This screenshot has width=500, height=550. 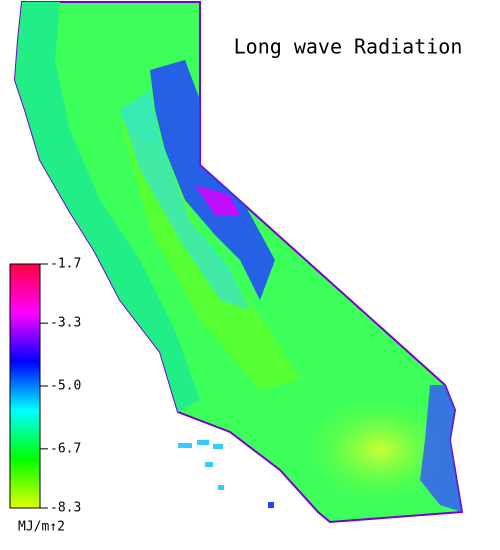 What do you see at coordinates (348, 47) in the screenshot?
I see `map-title: Long wave Radiation` at bounding box center [348, 47].